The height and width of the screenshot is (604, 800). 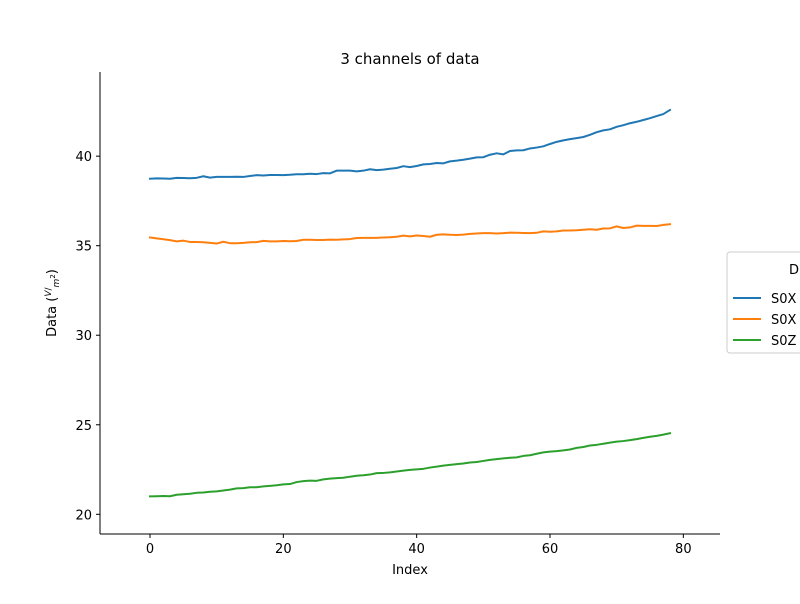 What do you see at coordinates (784, 299) in the screenshot?
I see `legend-label-0: S0X` at bounding box center [784, 299].